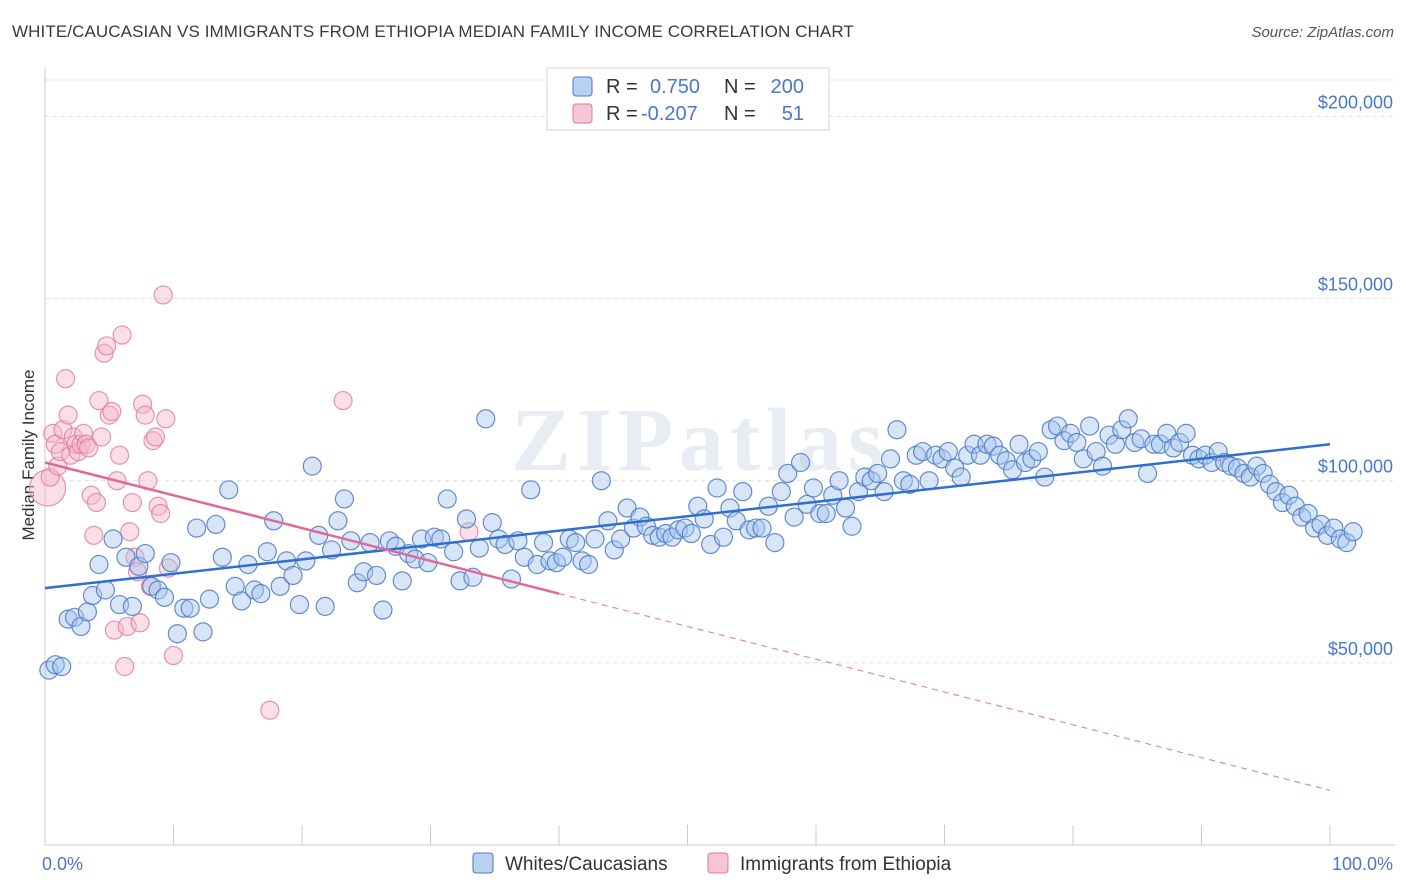 This screenshot has height=892, width=1406. I want to click on legend-n-label-ethiopia: N =, so click(740, 114).